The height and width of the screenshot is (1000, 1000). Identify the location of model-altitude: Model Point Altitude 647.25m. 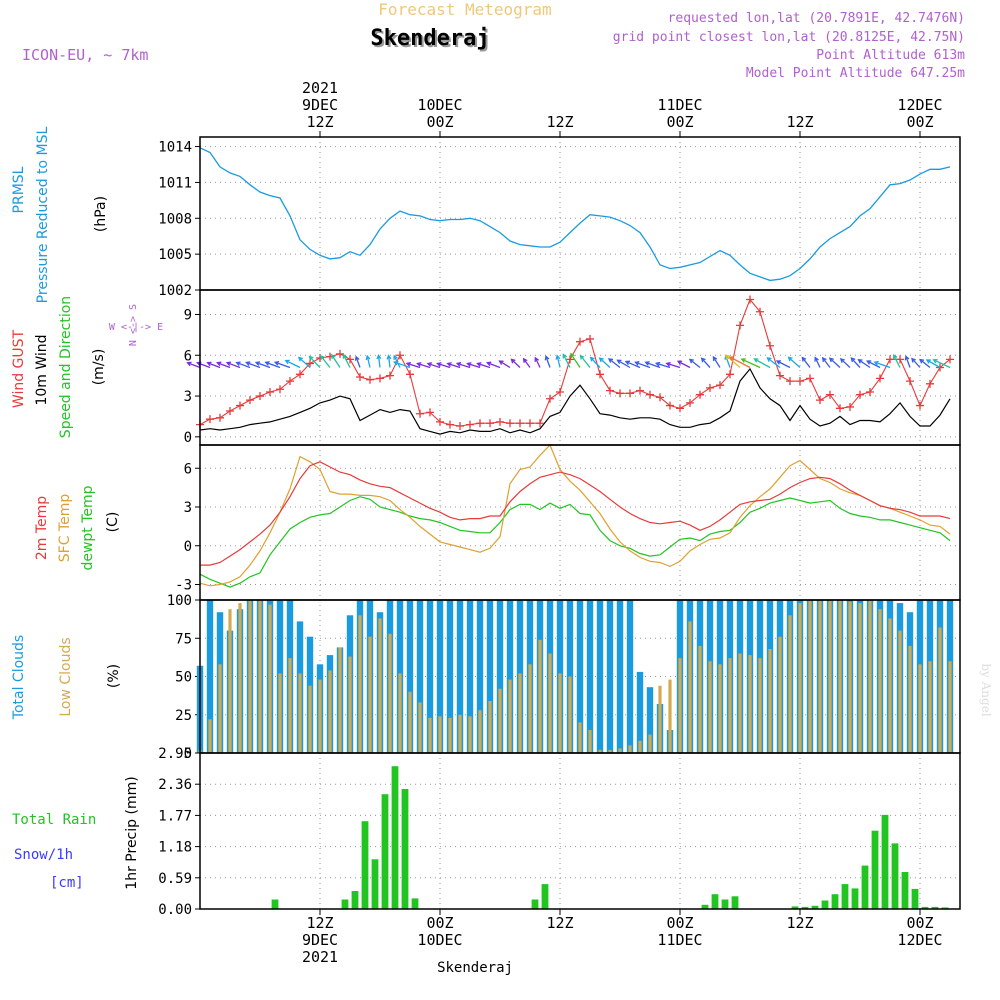
(855, 73).